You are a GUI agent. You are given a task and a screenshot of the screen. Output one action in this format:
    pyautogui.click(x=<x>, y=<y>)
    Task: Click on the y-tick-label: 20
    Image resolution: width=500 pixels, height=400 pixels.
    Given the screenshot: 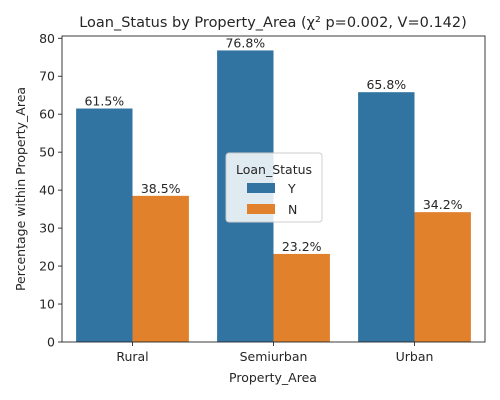 What is the action you would take?
    pyautogui.click(x=47, y=266)
    